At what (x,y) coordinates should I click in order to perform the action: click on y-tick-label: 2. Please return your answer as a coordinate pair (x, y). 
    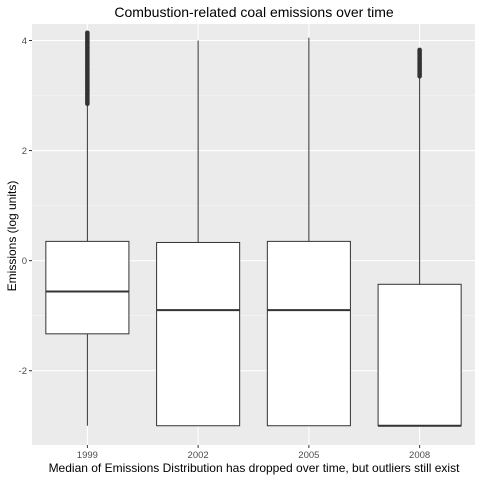
    Looking at the image, I should click on (24, 151).